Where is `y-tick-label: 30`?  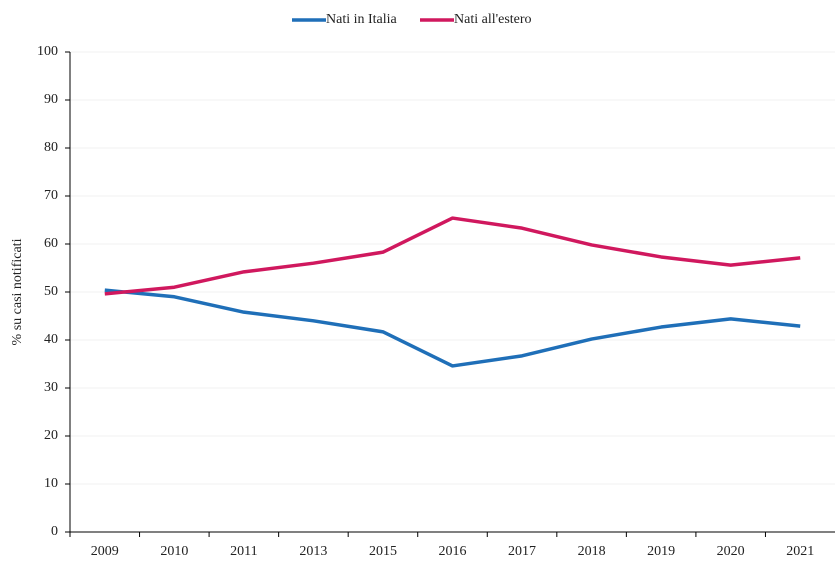
y-tick-label: 30 is located at coordinates (51, 387).